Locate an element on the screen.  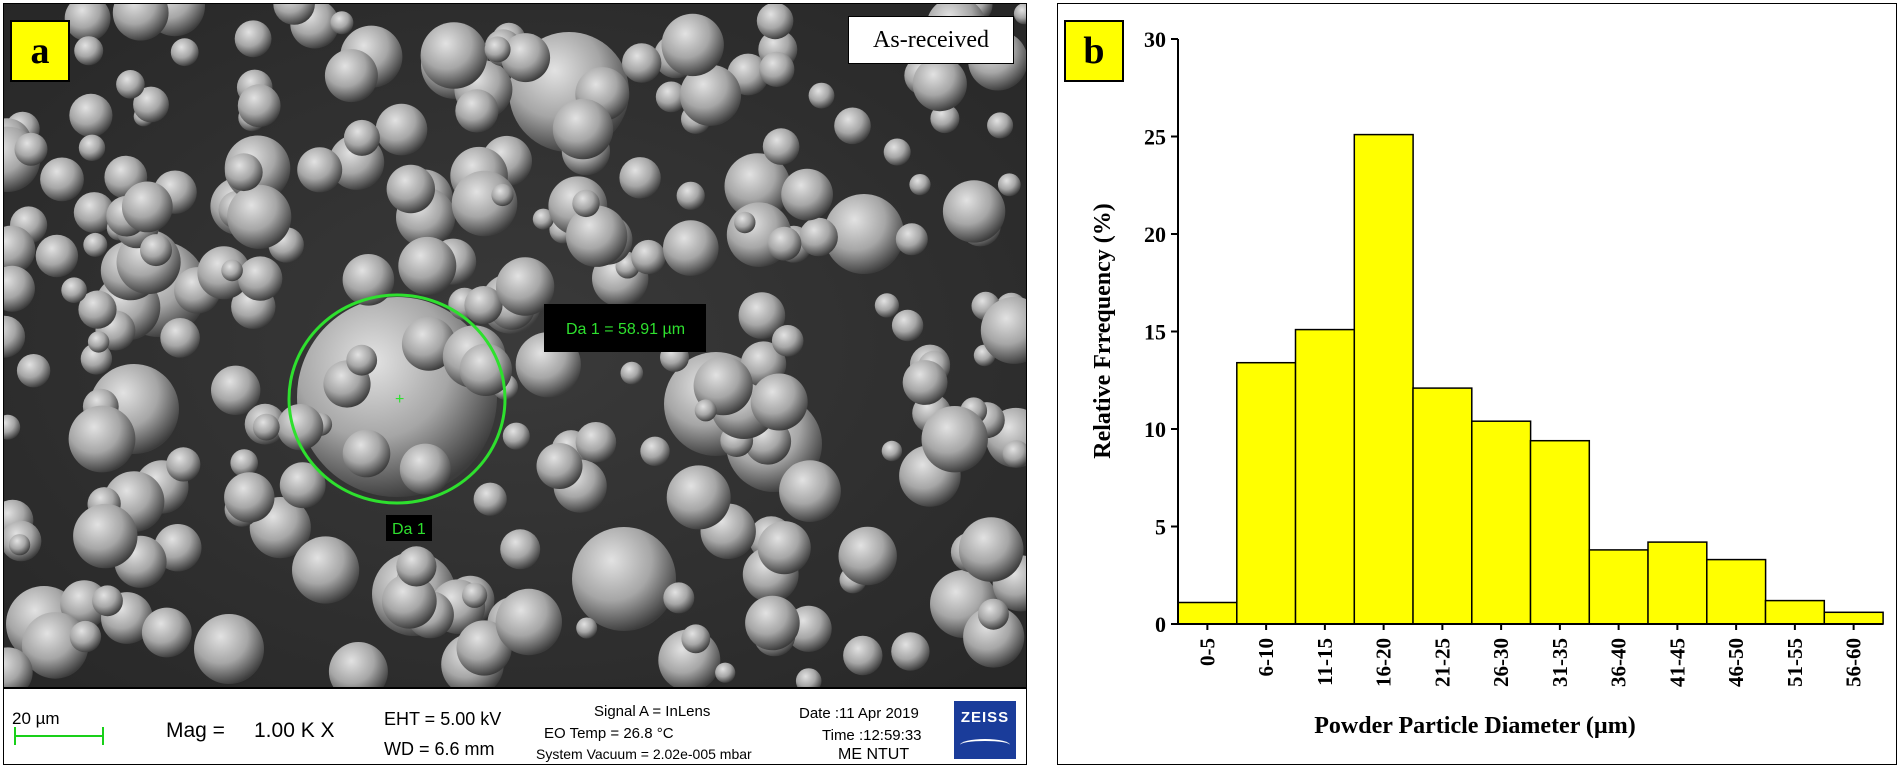
eo-temp-value: EO Temp = 26.8 °C is located at coordinates (609, 733).